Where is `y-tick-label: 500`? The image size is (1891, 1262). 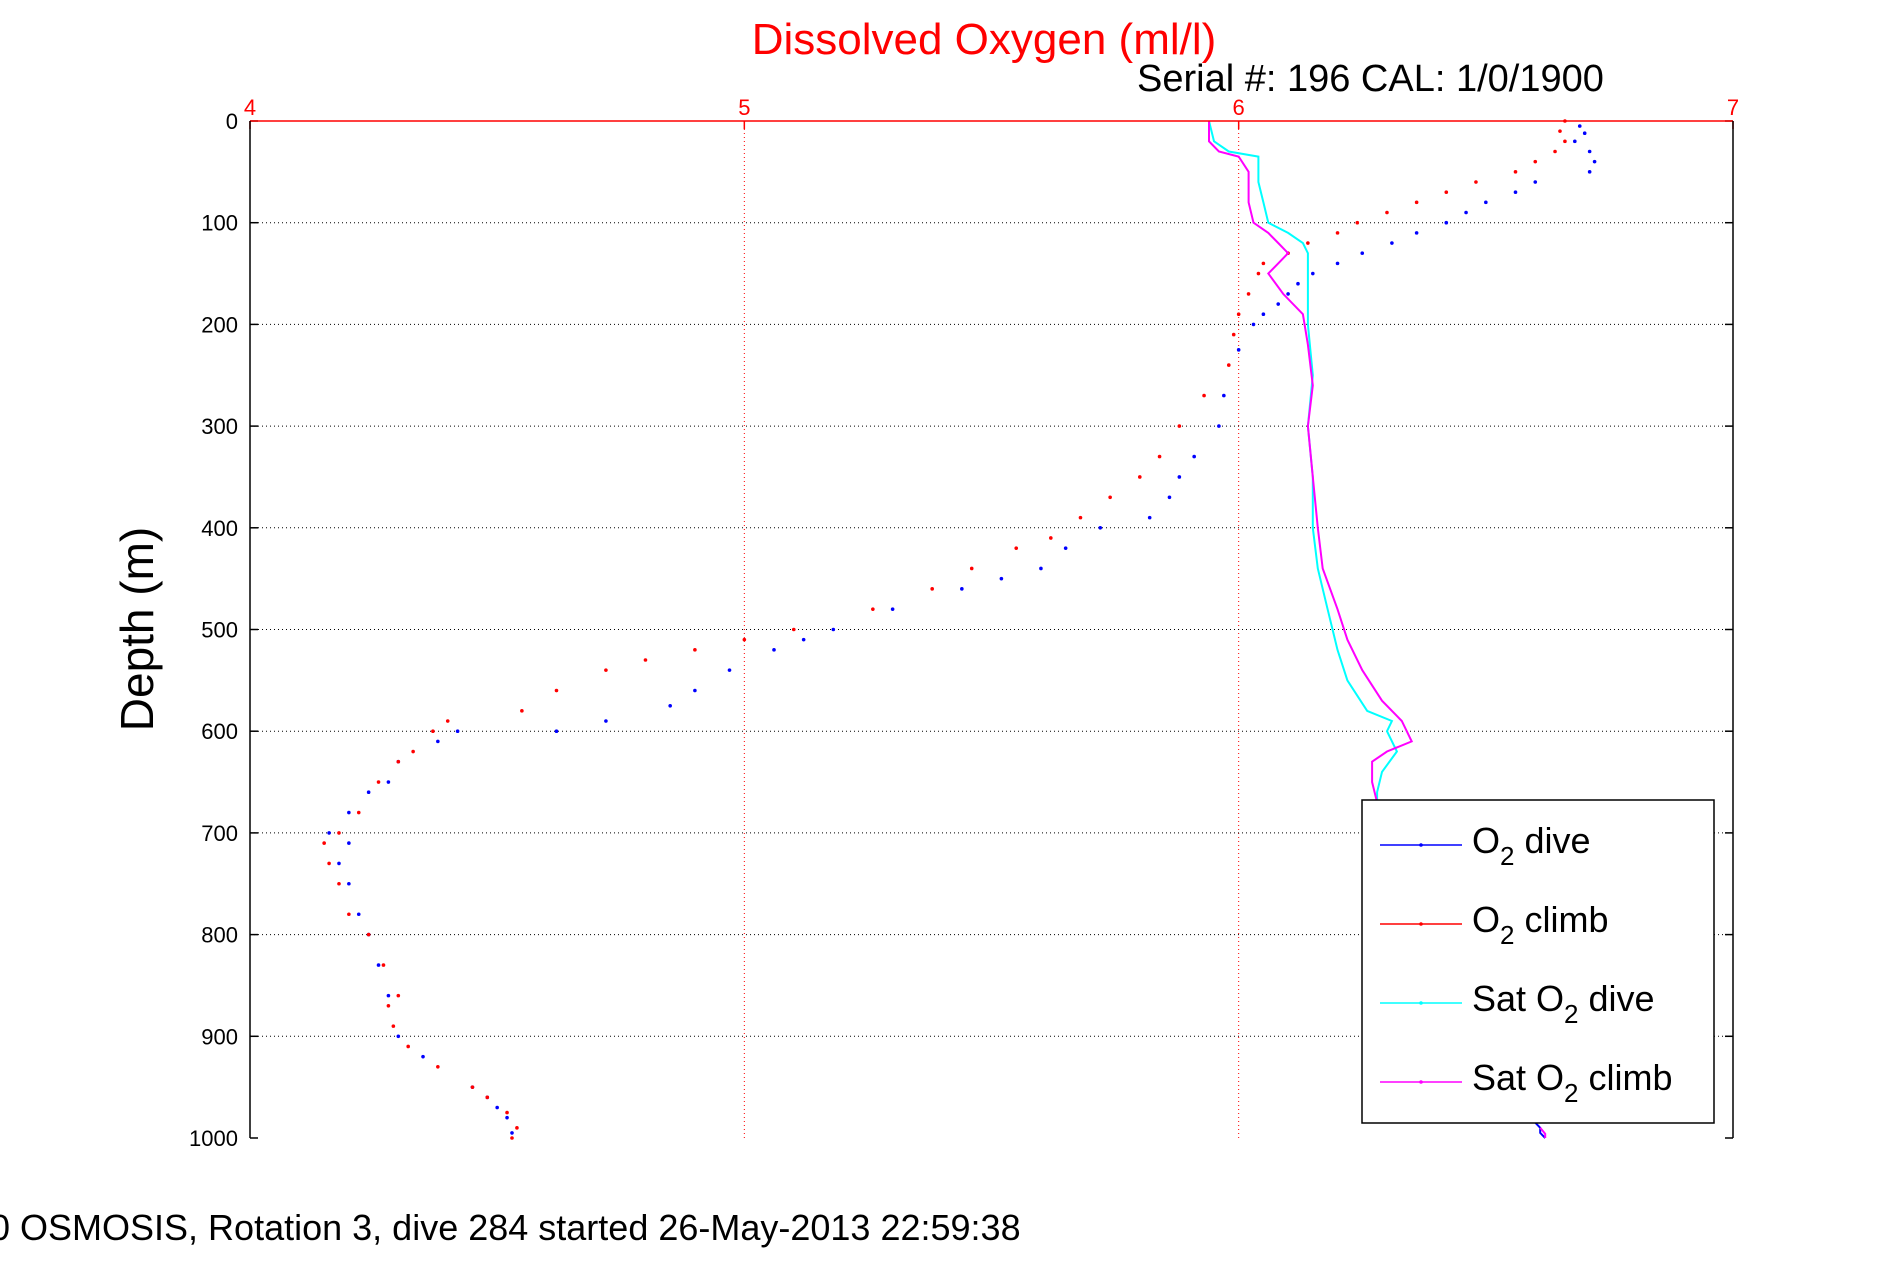
y-tick-label: 500 is located at coordinates (219, 630).